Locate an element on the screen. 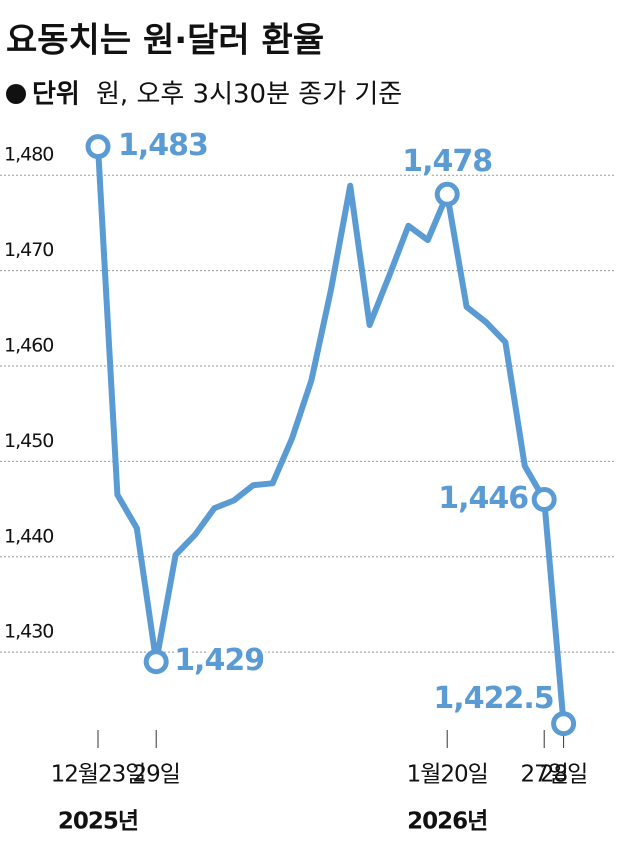  y-tick-label: 1,470 is located at coordinates (28, 250).